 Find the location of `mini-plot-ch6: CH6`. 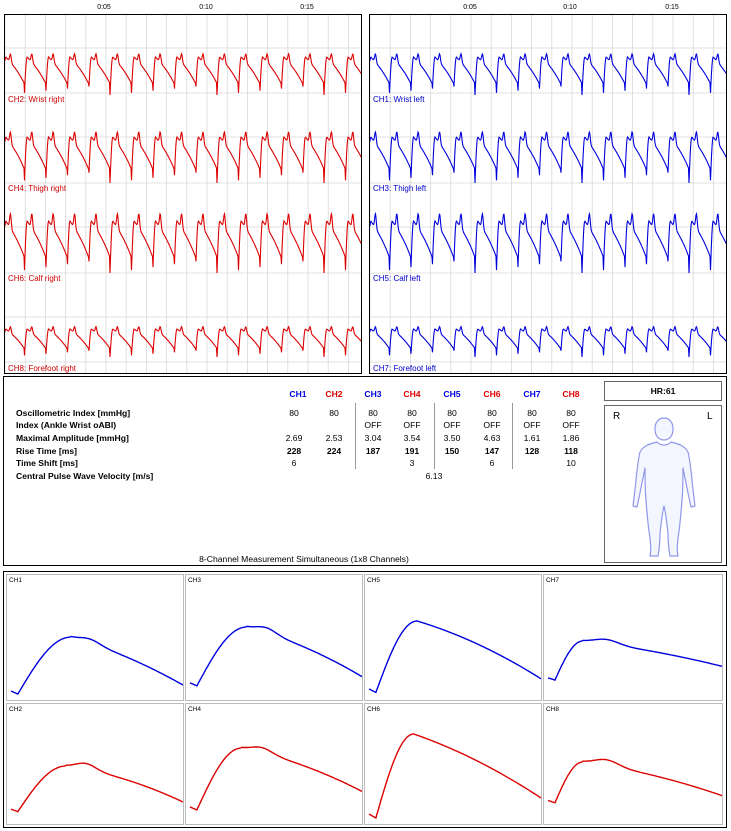

mini-plot-ch6: CH6 is located at coordinates (453, 764).